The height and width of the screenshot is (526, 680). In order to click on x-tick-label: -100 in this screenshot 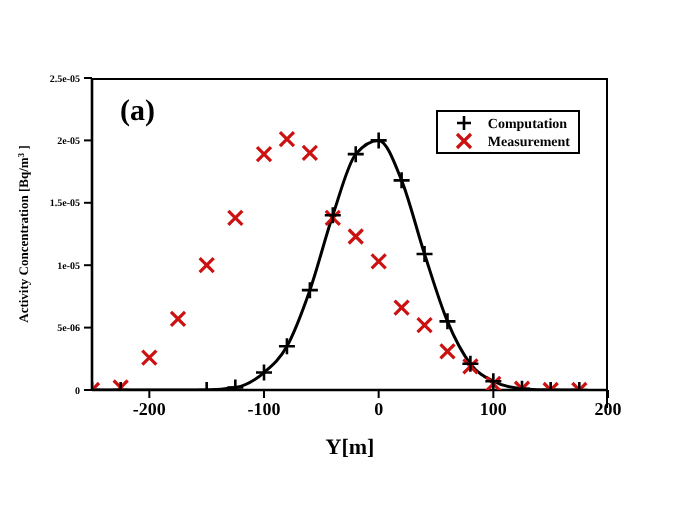, I will do `click(264, 408)`.